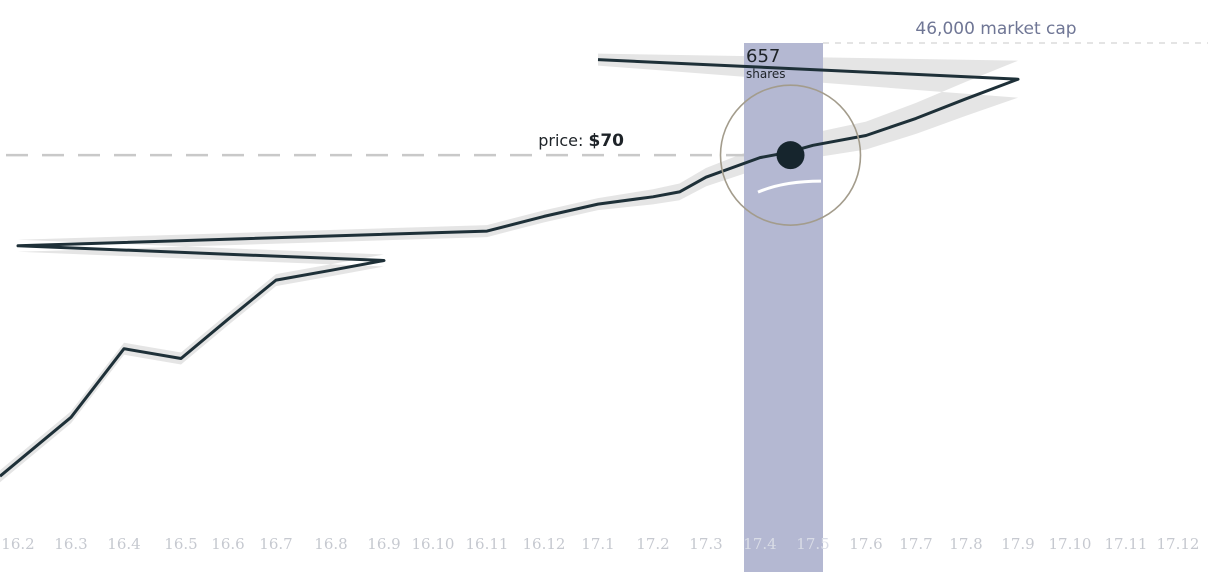 This screenshot has height=572, width=1208. Describe the element at coordinates (1178, 544) in the screenshot. I see `x-tick-label: 17.12` at that location.